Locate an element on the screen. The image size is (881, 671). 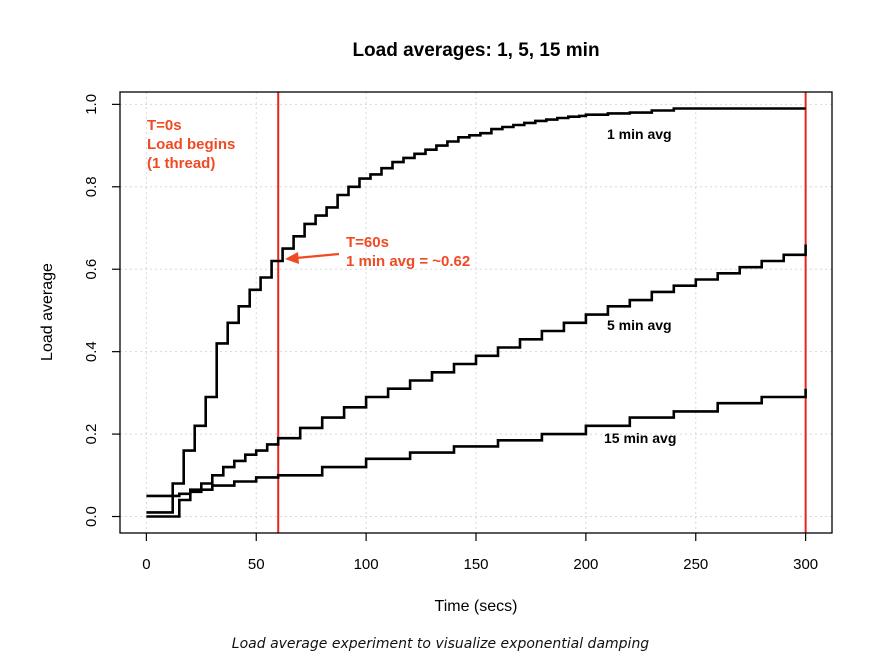
annotation-t60-line2: 1 min avg = ~0.62 is located at coordinates (408, 261).